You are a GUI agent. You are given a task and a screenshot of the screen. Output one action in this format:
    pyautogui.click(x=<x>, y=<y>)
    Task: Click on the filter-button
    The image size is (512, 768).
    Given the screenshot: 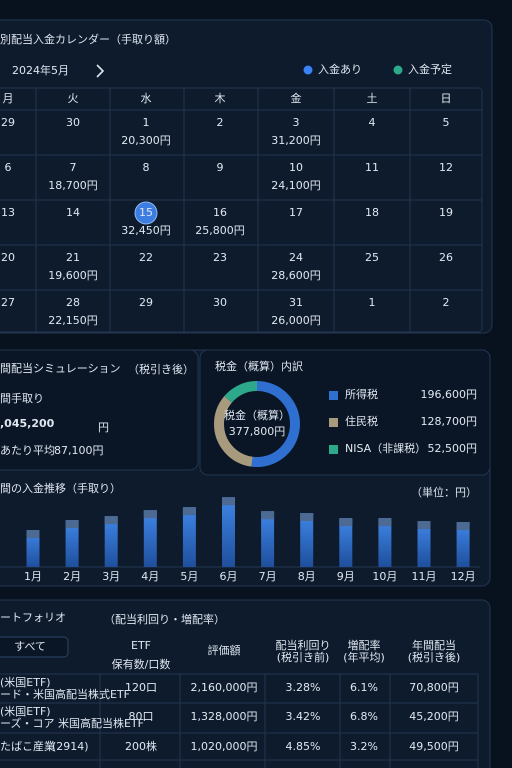 What is the action you would take?
    pyautogui.click(x=34, y=647)
    